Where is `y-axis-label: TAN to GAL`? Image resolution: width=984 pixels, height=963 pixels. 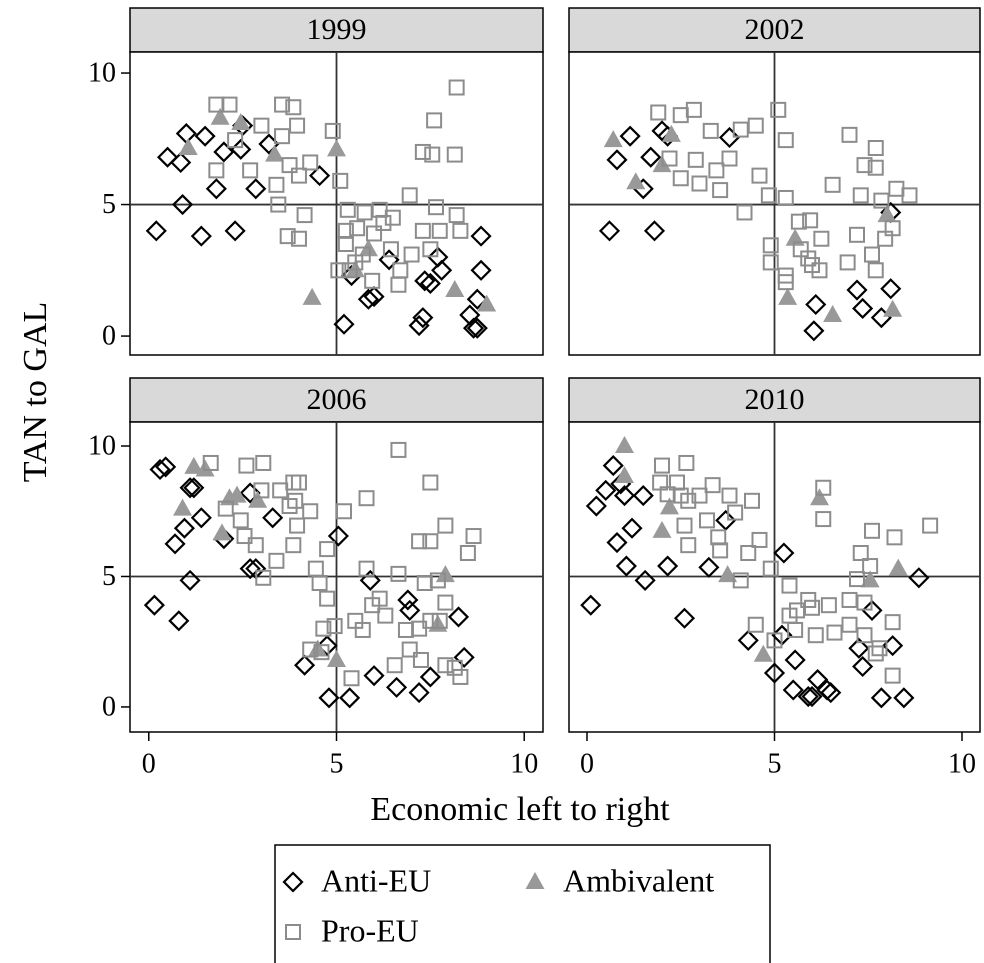 y-axis-label: TAN to GAL is located at coordinates (35, 392).